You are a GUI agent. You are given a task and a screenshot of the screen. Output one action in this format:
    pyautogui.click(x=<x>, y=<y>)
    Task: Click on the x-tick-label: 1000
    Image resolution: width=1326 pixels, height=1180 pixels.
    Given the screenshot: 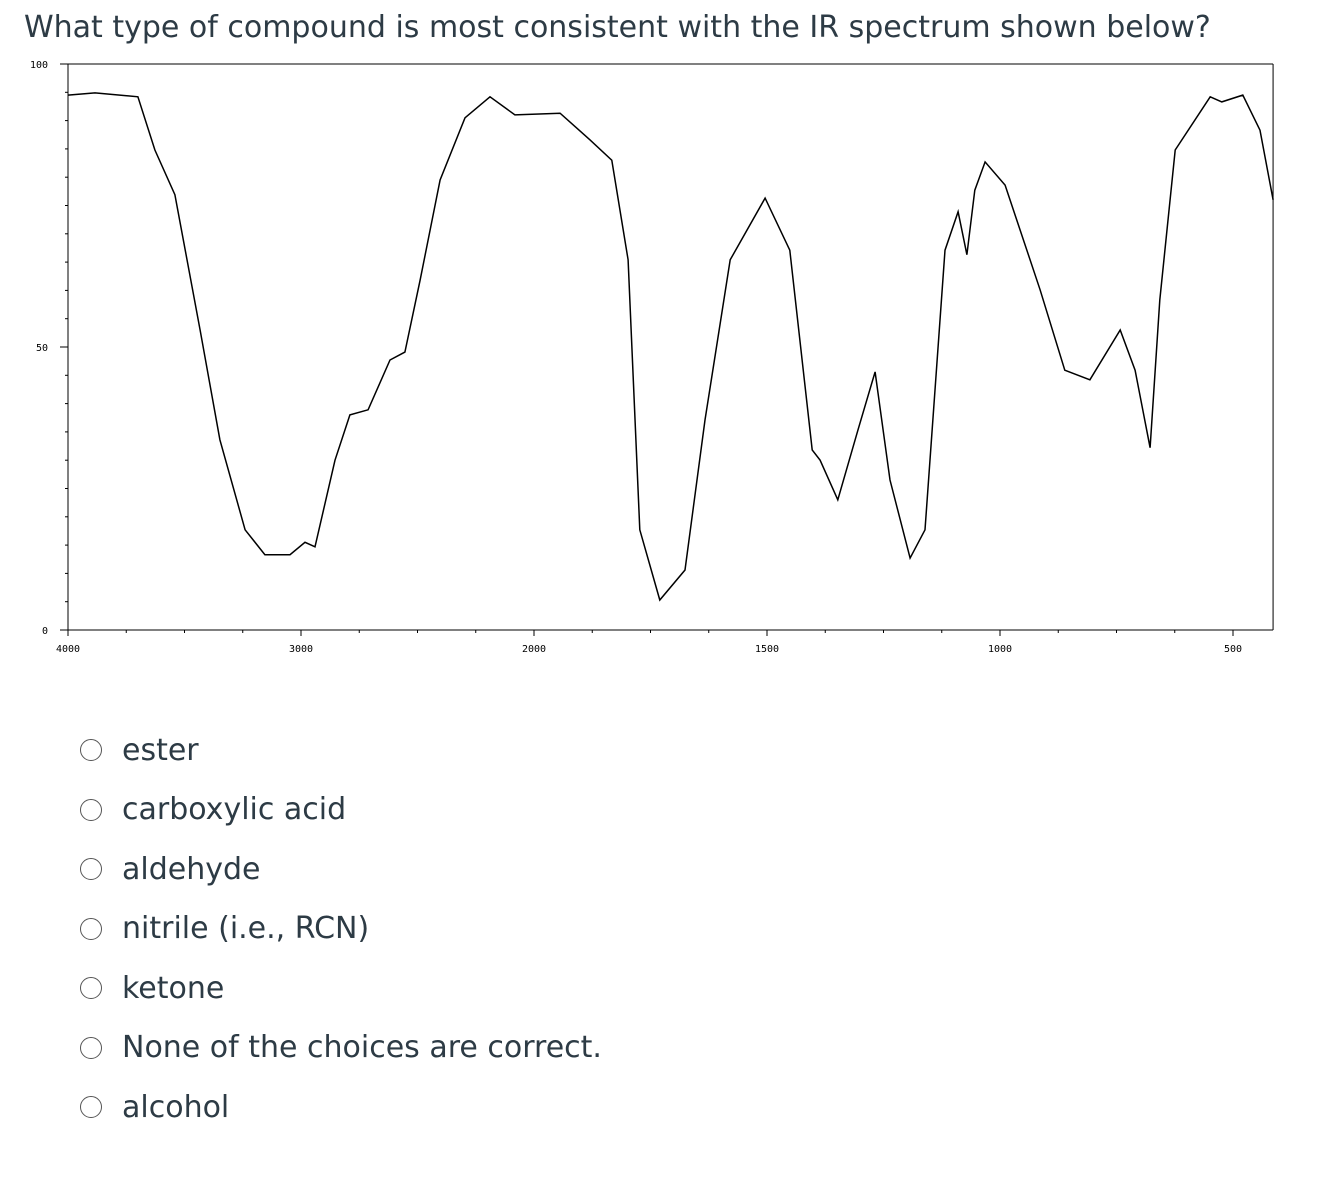 What is the action you would take?
    pyautogui.click(x=1000, y=649)
    